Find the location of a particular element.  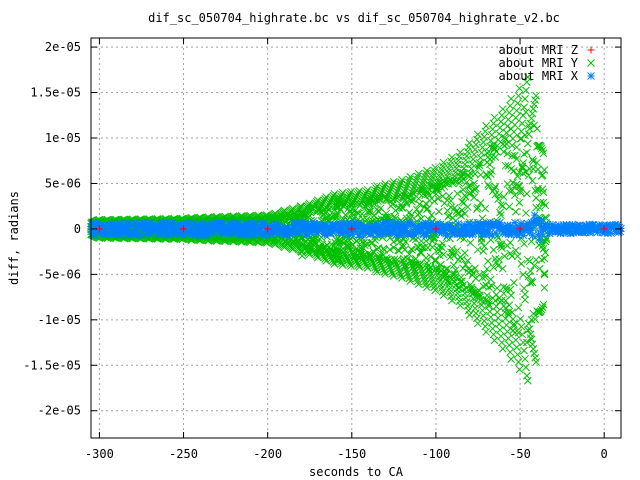

y-tick-label: 0 is located at coordinates (77, 229).